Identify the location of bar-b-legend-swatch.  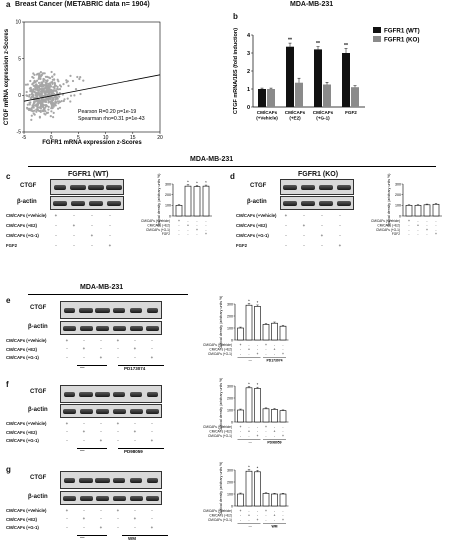
(377, 30).